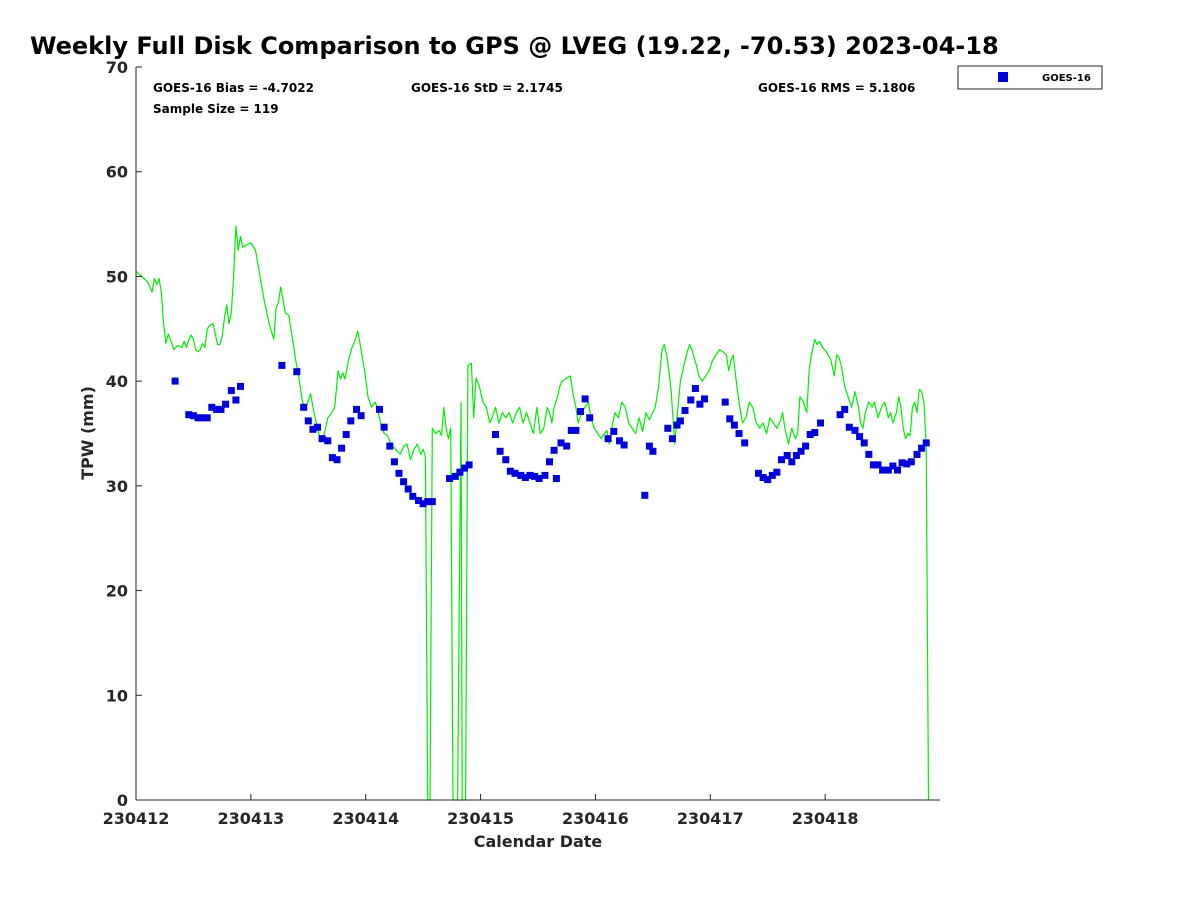  What do you see at coordinates (117, 486) in the screenshot?
I see `y-tick-label: 30` at bounding box center [117, 486].